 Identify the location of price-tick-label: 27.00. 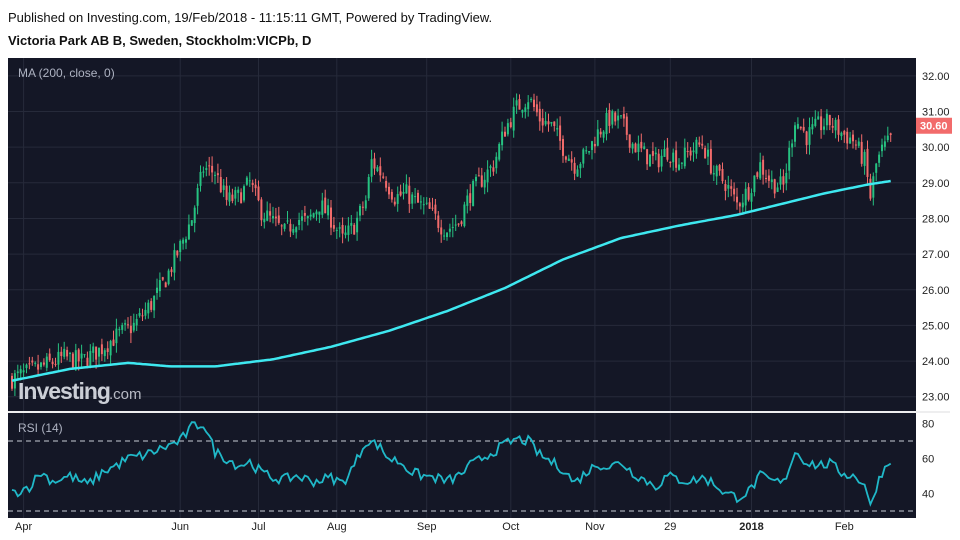
(936, 255).